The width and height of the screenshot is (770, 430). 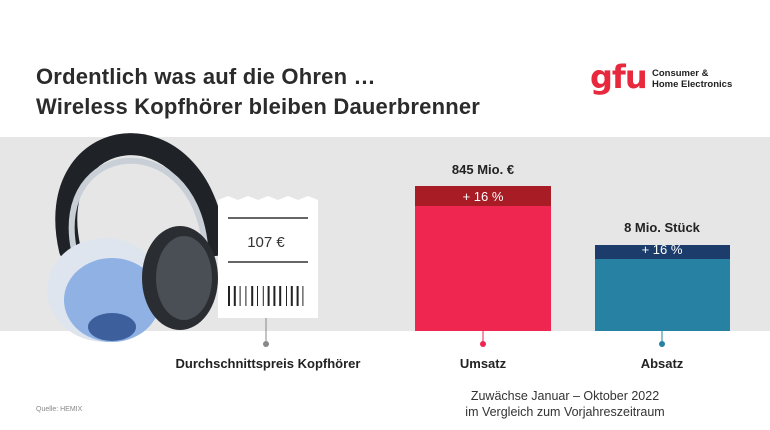 I want to click on bar-absatz-growth-label: + 16 %, so click(x=662, y=249).